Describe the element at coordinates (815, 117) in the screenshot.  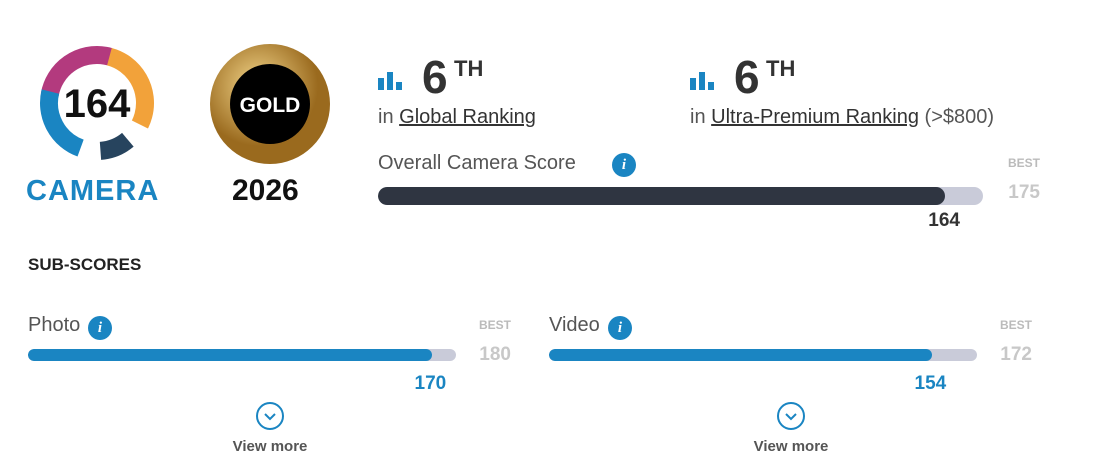
I see `rank-link: Ultra-Premium Ranking` at that location.